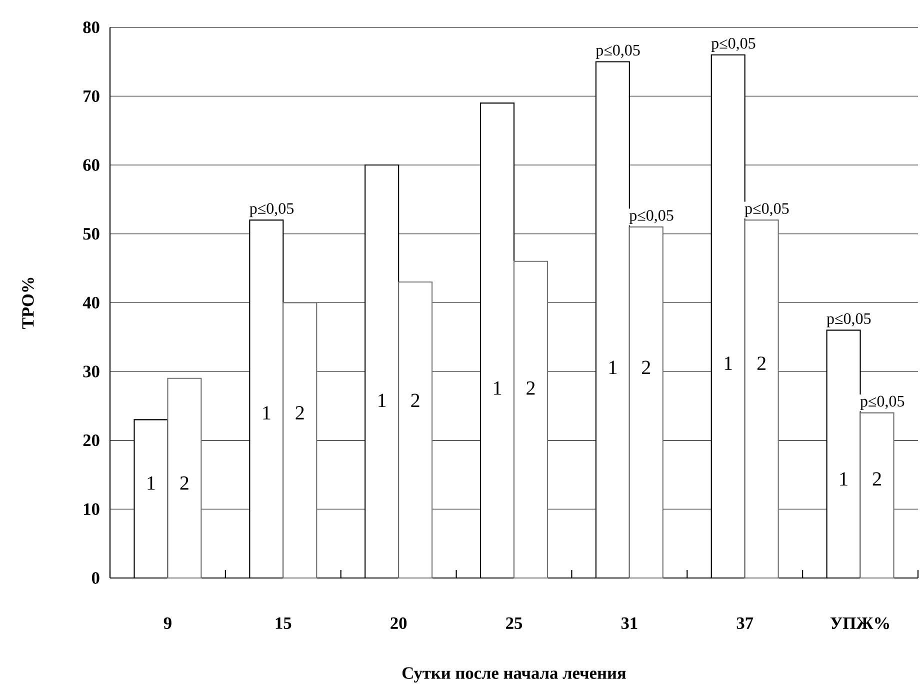  Describe the element at coordinates (92, 509) in the screenshot. I see `y-tick-label: 10` at that location.